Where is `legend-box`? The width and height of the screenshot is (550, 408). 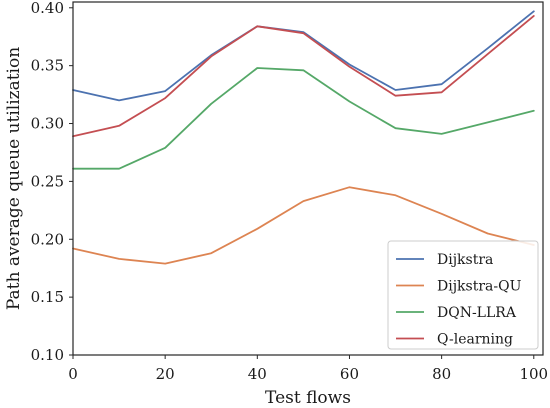 legend-box is located at coordinates (463, 295).